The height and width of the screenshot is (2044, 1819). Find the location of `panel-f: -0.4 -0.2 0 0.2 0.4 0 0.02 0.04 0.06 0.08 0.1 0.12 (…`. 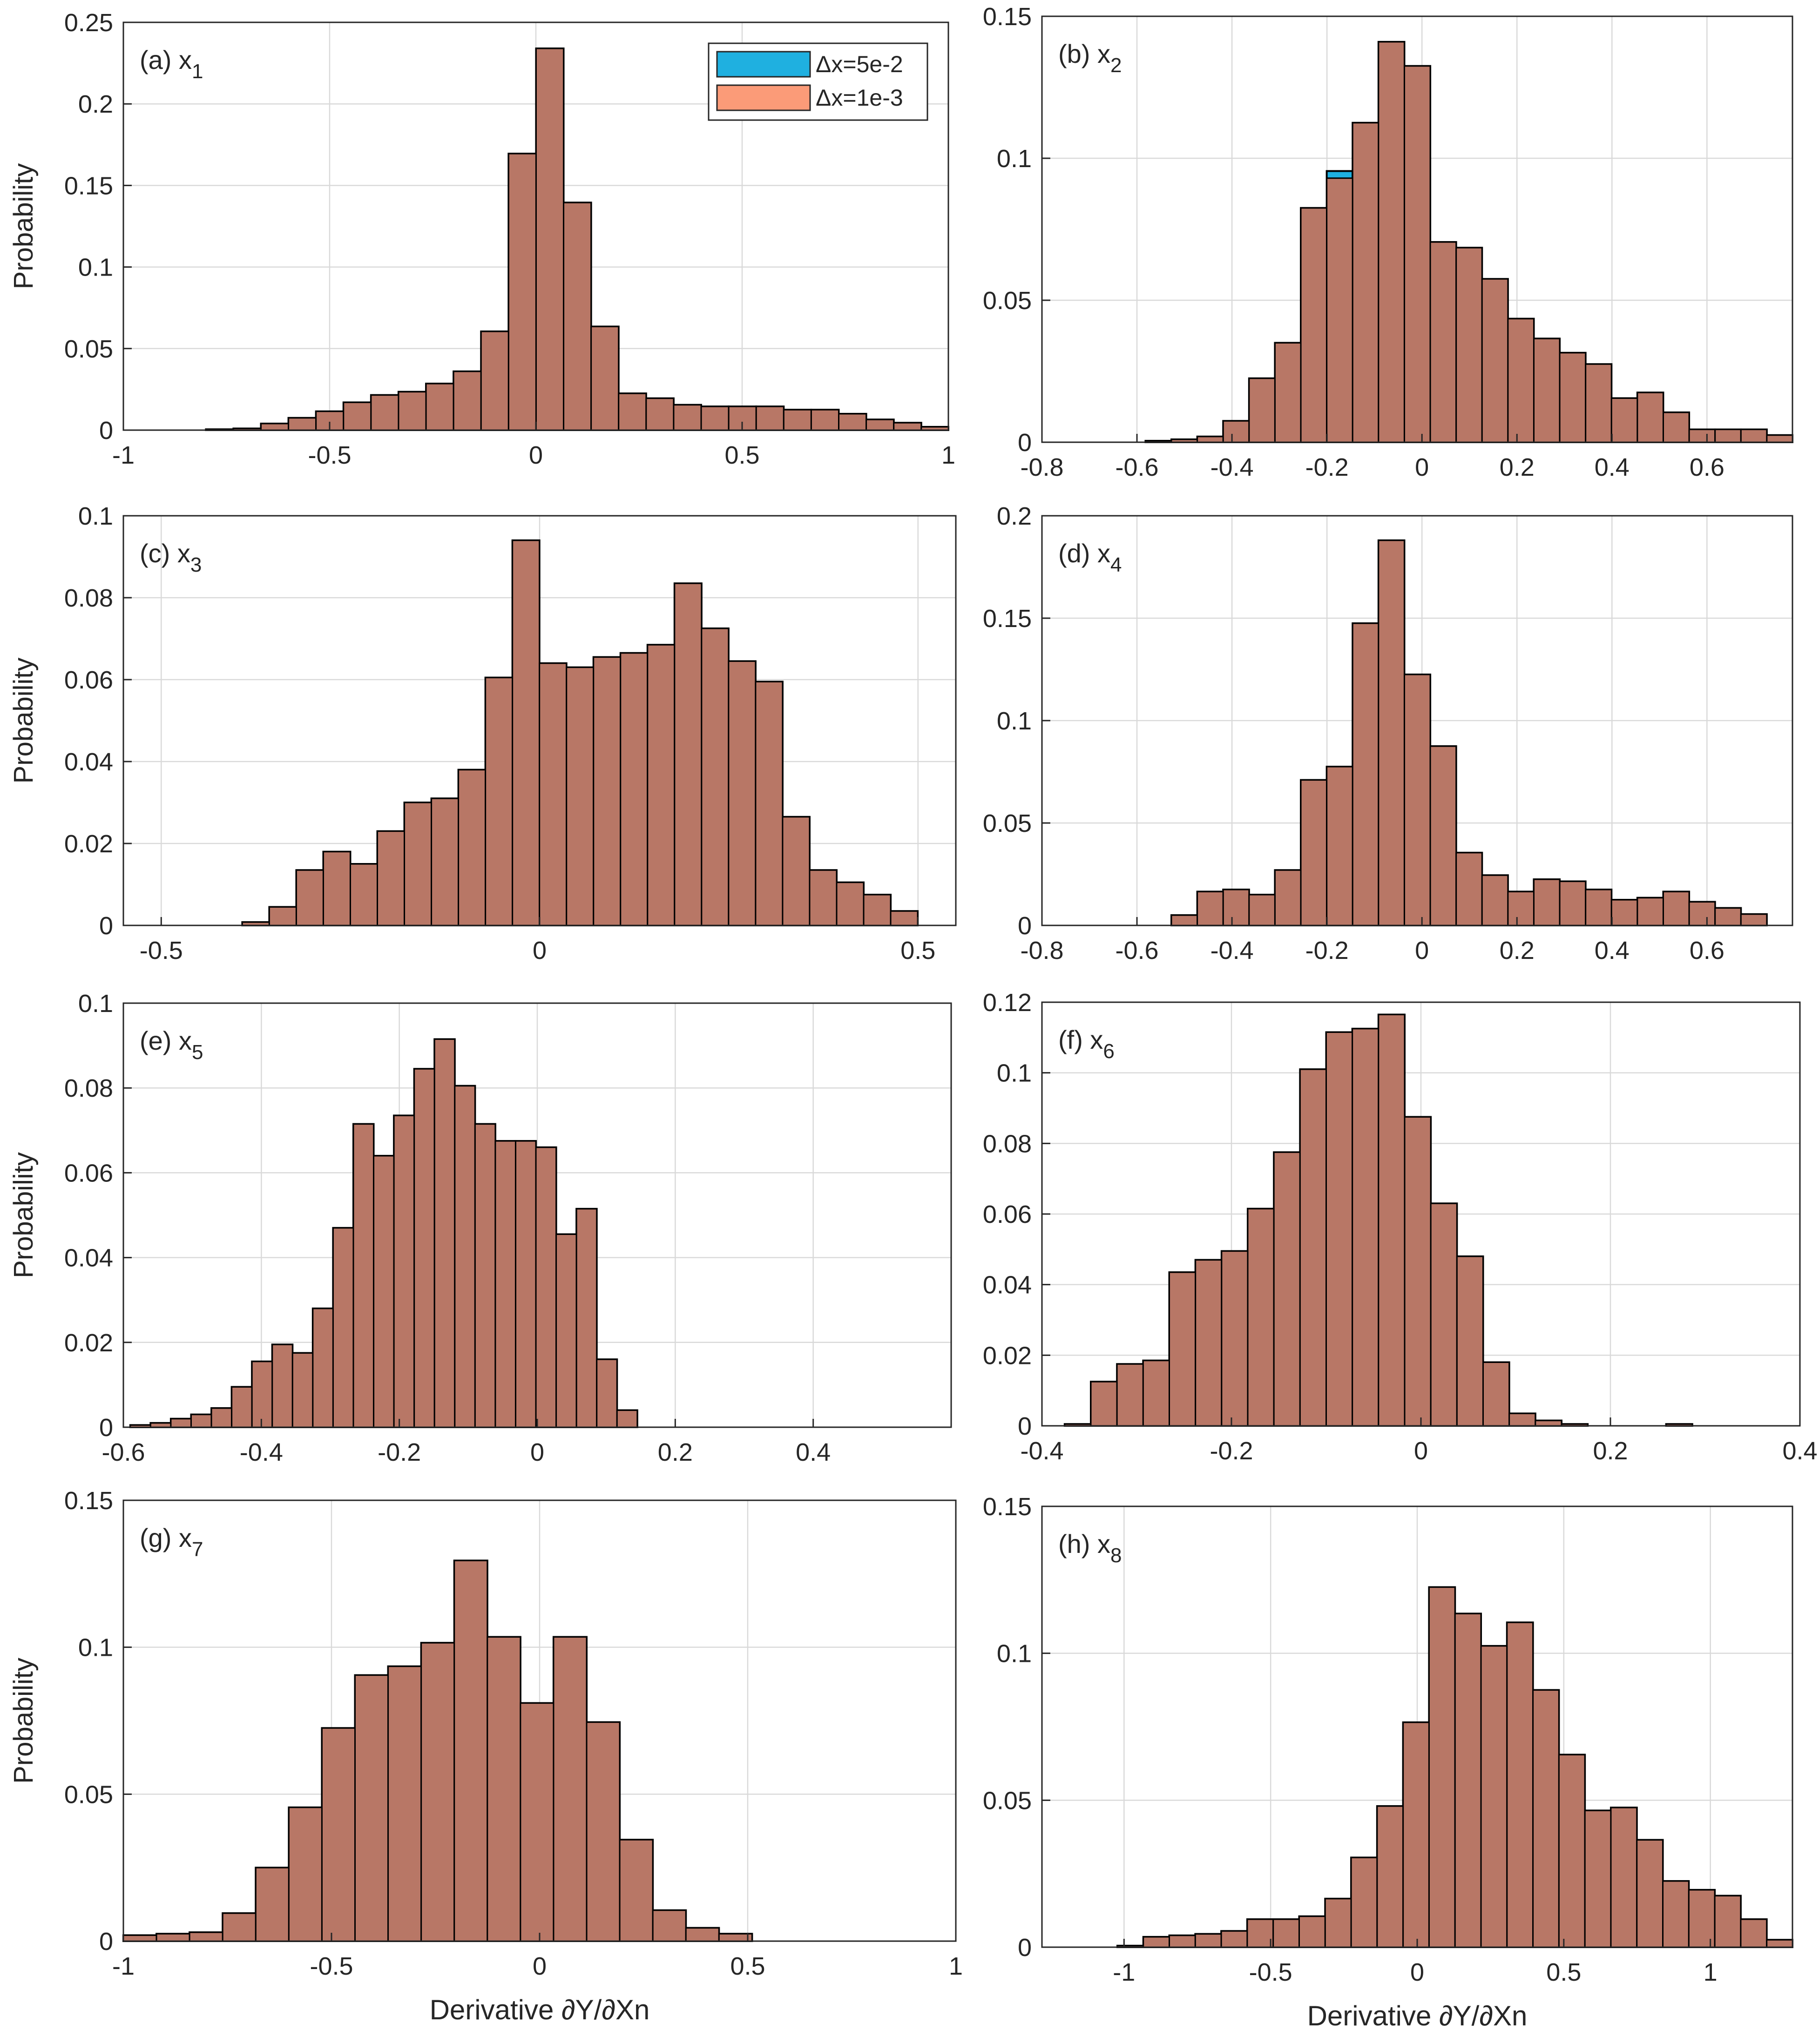

panel-f: -0.4 -0.2 0 0.2 0.4 0 0.02 0.04 0.06 0.08 0.1 0.12 (… is located at coordinates (1400, 1227).